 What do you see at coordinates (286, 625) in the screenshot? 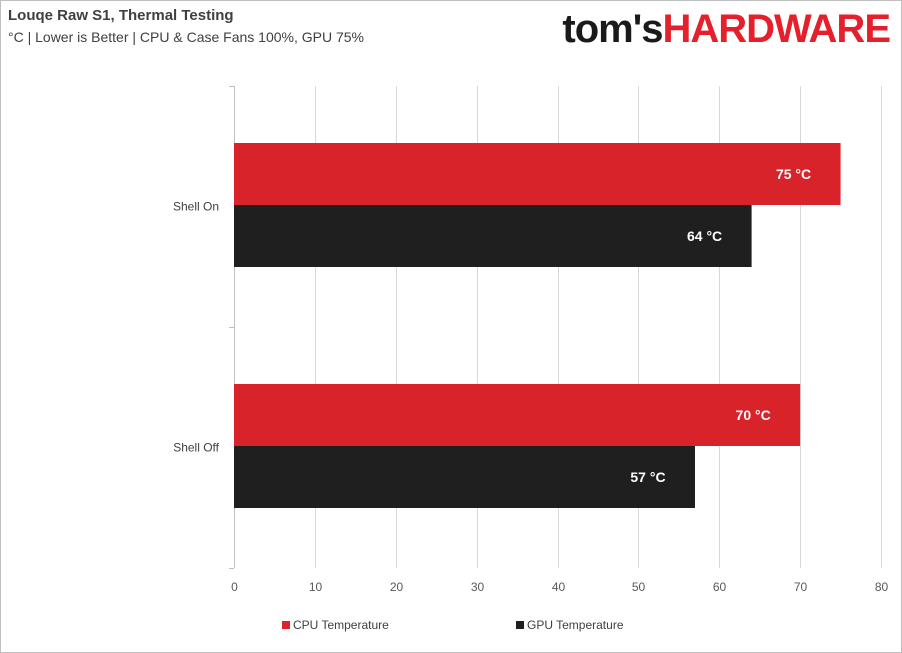
I see `legend-swatch-cpu` at bounding box center [286, 625].